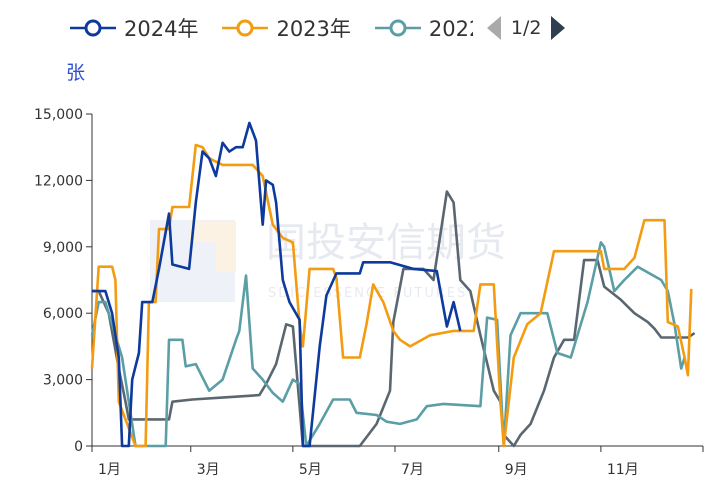  What do you see at coordinates (109, 470) in the screenshot?
I see `x-tick-label: 1月` at bounding box center [109, 470].